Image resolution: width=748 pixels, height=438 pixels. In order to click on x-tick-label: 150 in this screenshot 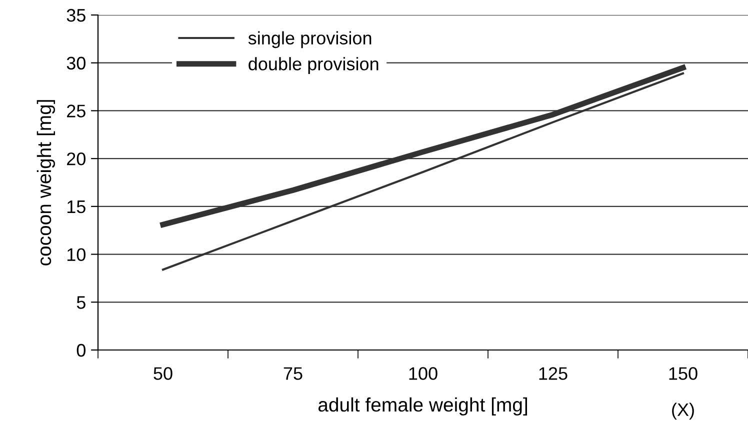, I will do `click(683, 373)`.